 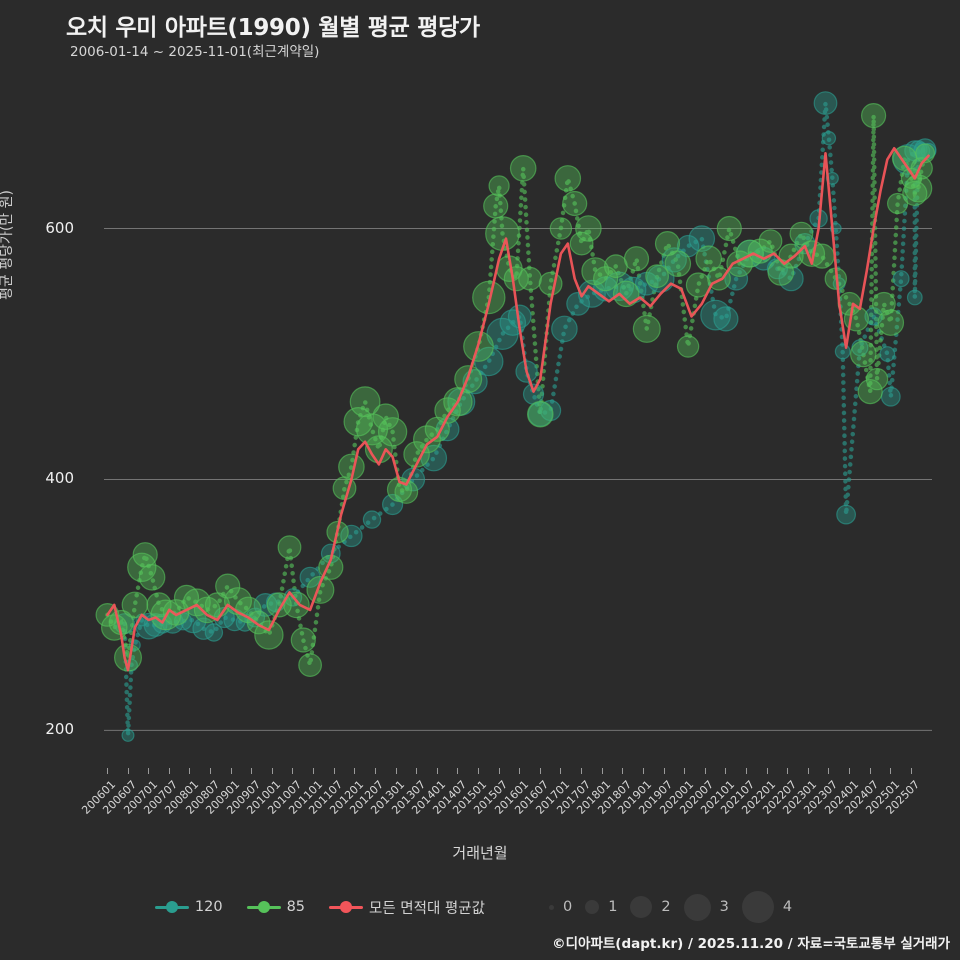 I want to click on y-axis-ticks: 200 400 600, so click(x=44, y=423).